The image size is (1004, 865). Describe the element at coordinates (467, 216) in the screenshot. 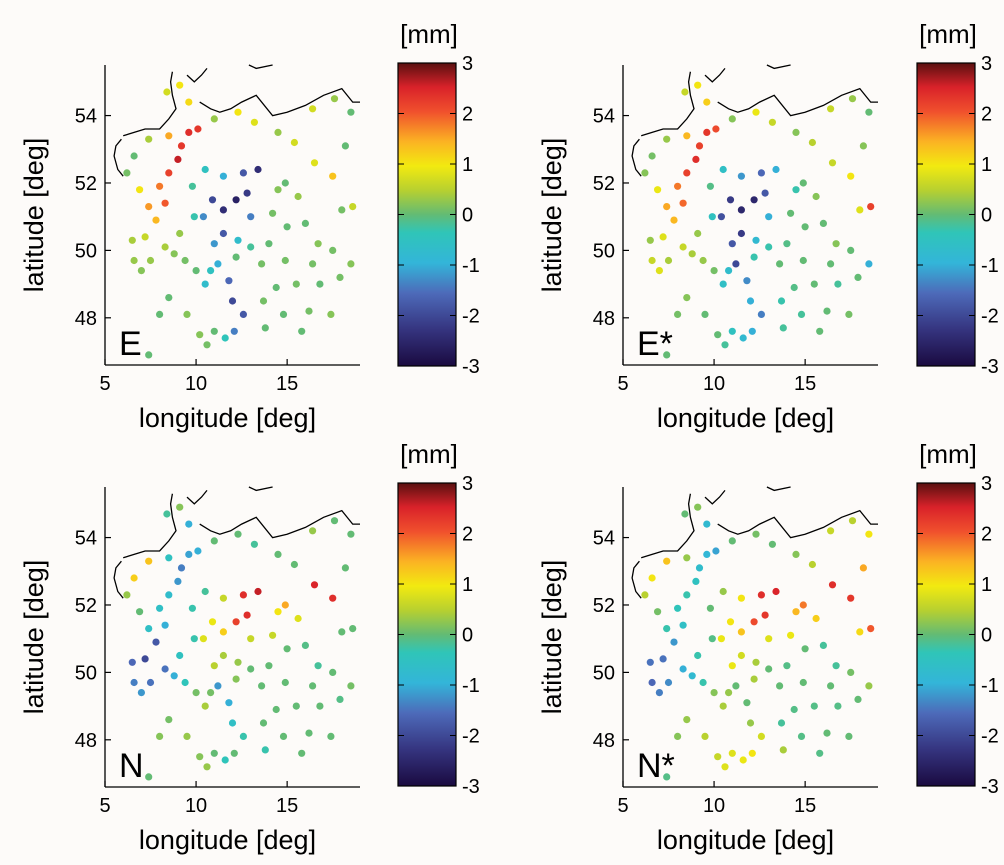

I see `colorbar-tick-label: 0` at that location.